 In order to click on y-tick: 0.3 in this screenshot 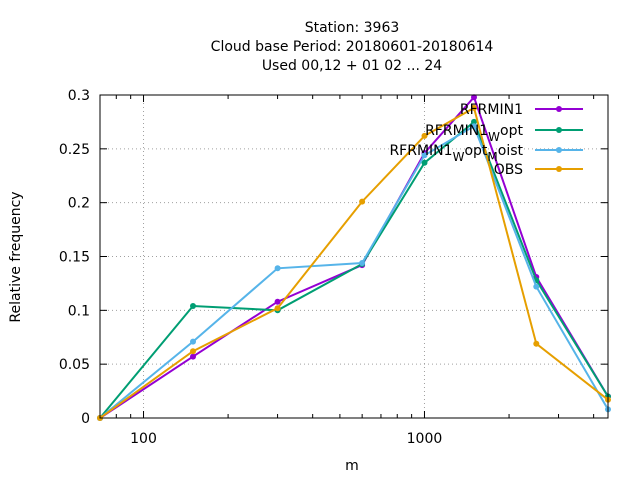, I will do `click(338, 96)`.